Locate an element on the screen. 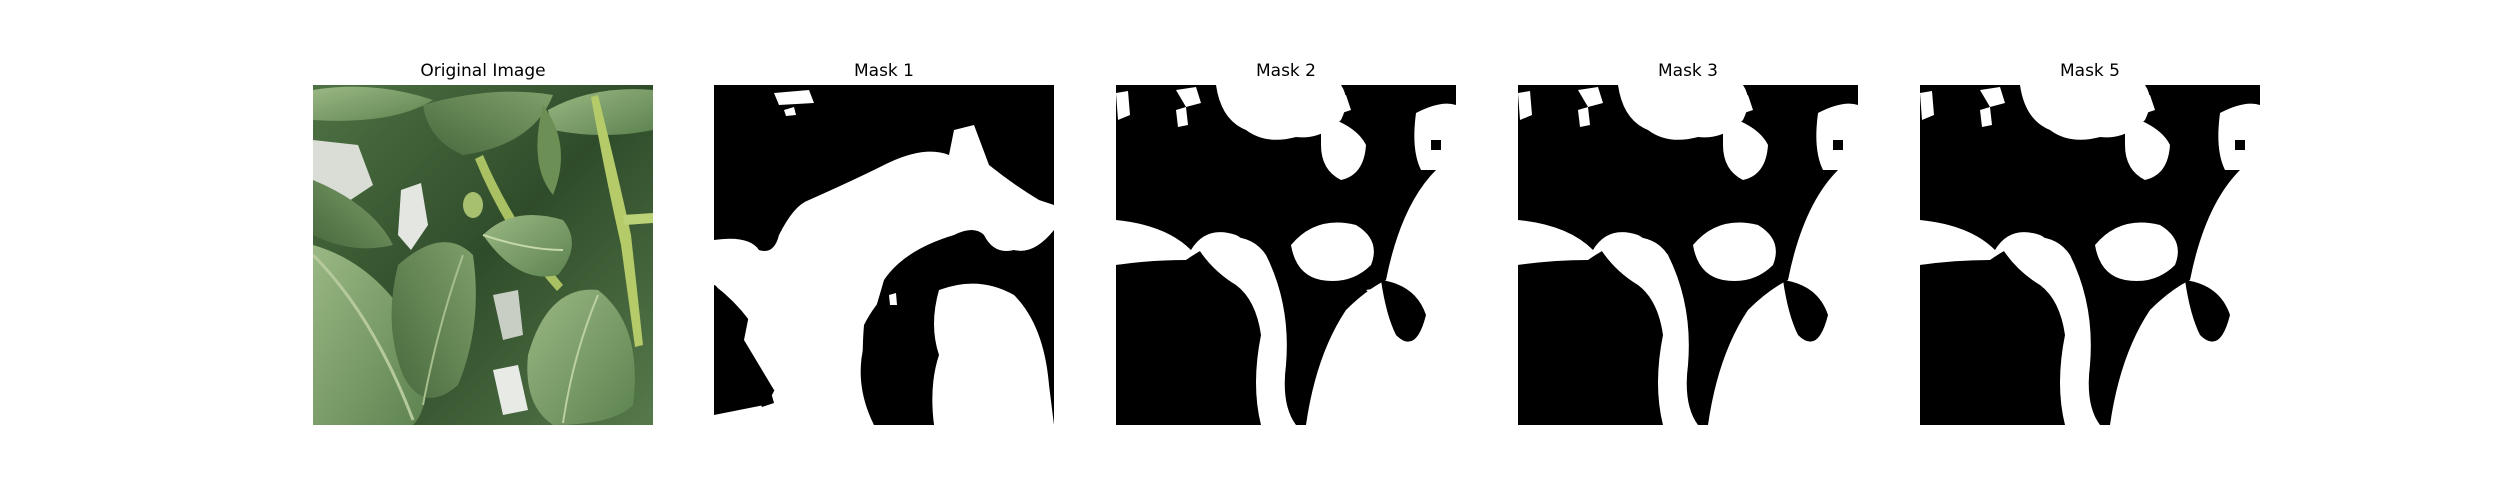 The width and height of the screenshot is (2500, 500). panel-title-original-image: Original Image is located at coordinates (483, 71).